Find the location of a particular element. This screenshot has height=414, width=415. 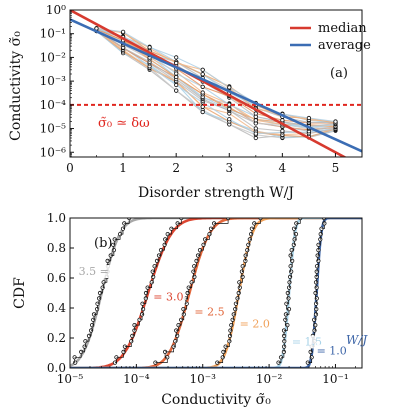

y-tick-label-a: 10⁻¹ is located at coordinates (53, 34).